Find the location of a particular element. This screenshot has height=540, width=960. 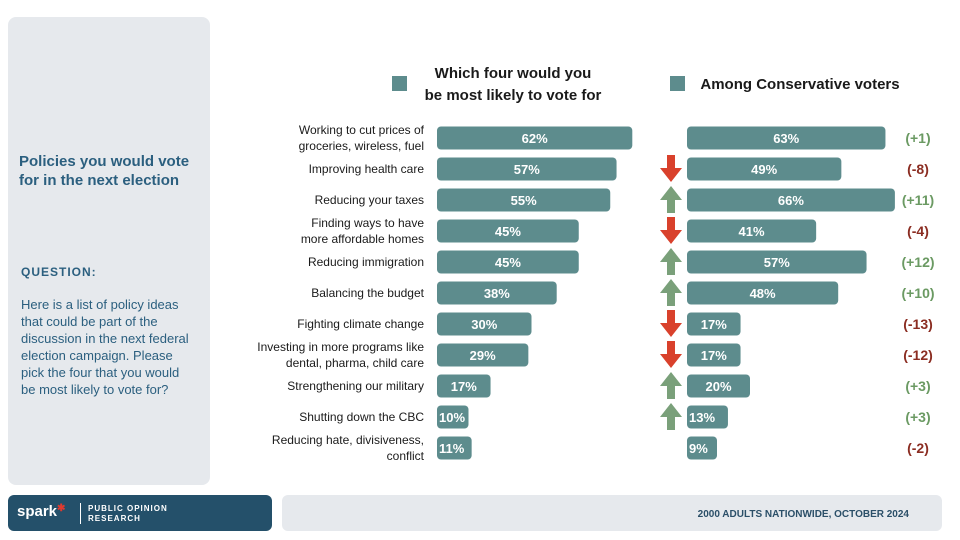

spark-logo: spark✱ is located at coordinates (41, 511).